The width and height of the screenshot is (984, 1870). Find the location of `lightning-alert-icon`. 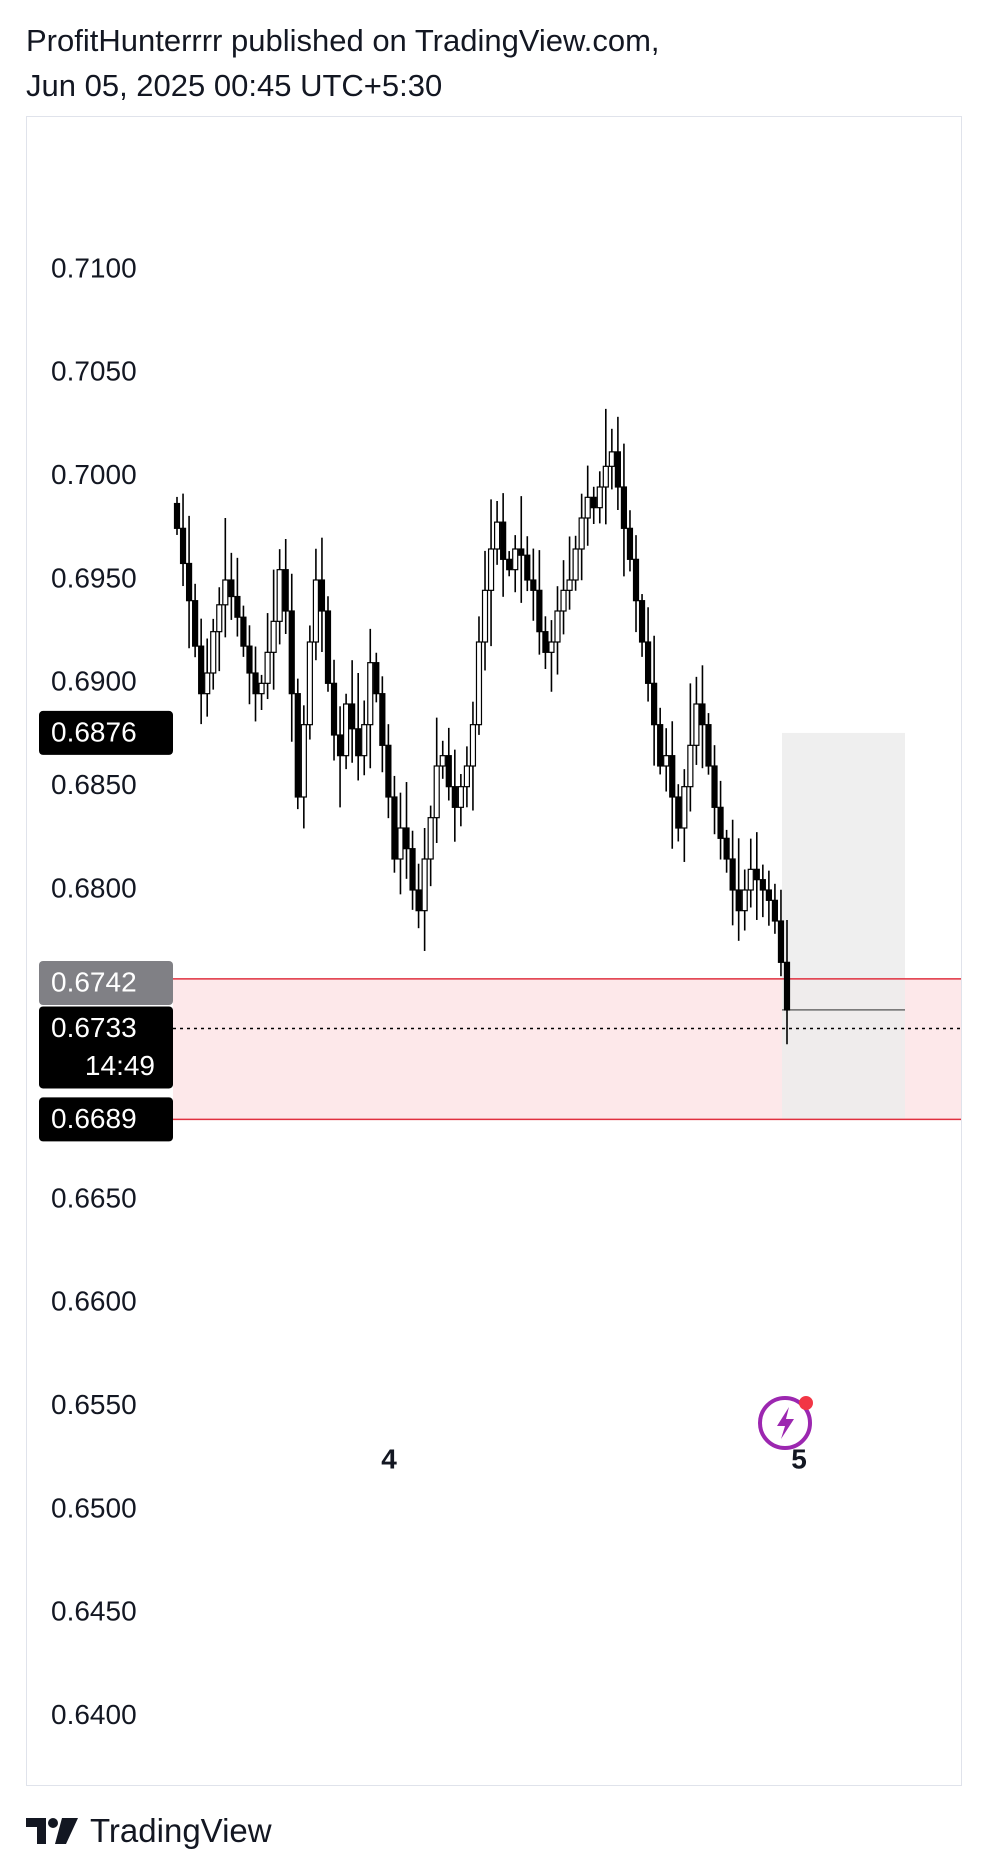

lightning-alert-icon is located at coordinates (785, 1423).